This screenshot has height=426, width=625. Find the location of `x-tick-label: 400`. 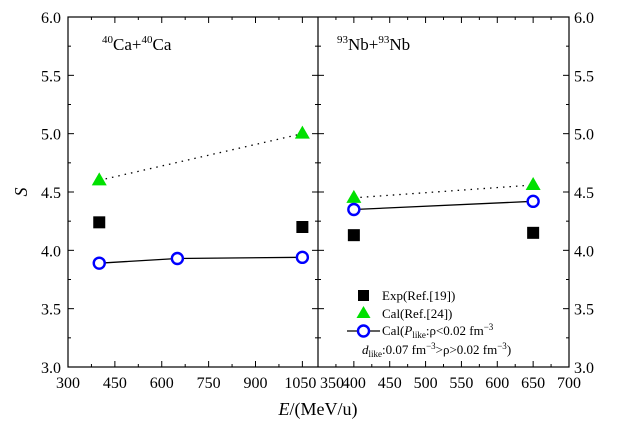

x-tick-label: 400 is located at coordinates (354, 383).